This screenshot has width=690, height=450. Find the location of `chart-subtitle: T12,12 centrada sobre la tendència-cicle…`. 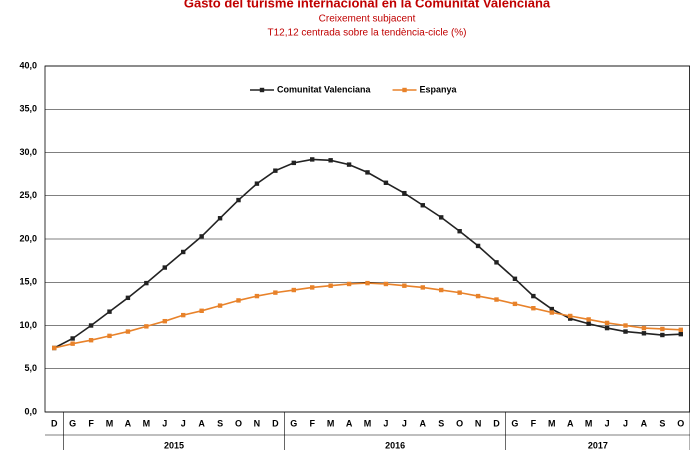

chart-subtitle: T12,12 centrada sobre la tendència-cicle… is located at coordinates (367, 33).